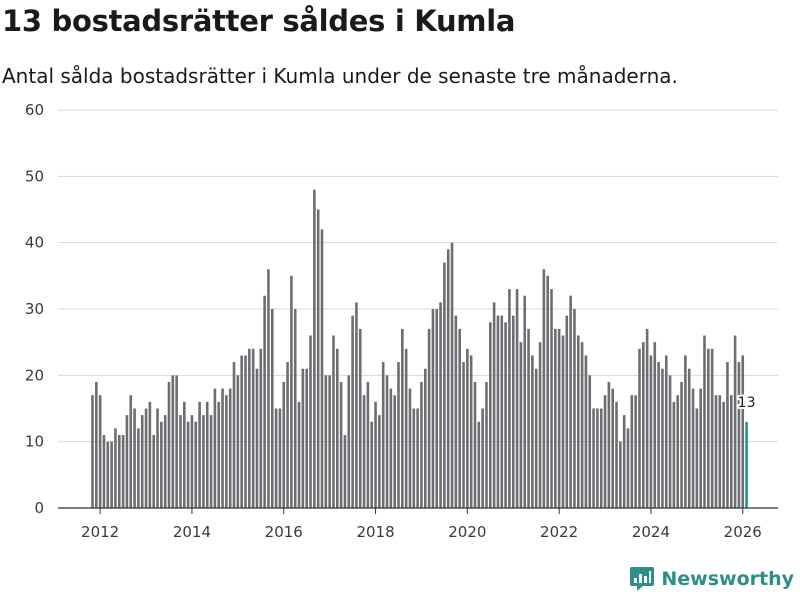  I want to click on y-tick-label: 20, so click(34, 375).